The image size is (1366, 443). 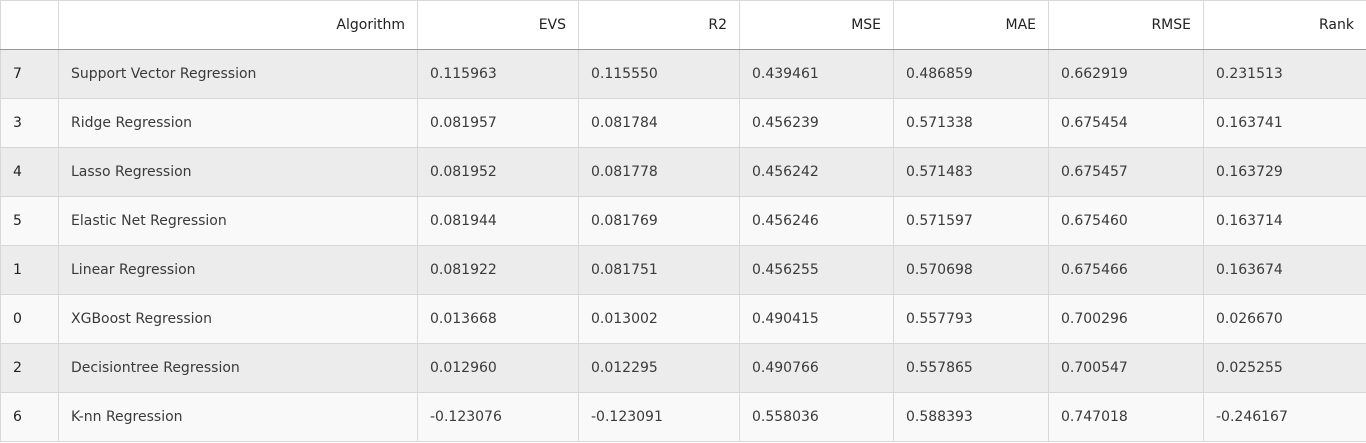 What do you see at coordinates (1126, 172) in the screenshot?
I see `cell-rmse: 0.675457` at bounding box center [1126, 172].